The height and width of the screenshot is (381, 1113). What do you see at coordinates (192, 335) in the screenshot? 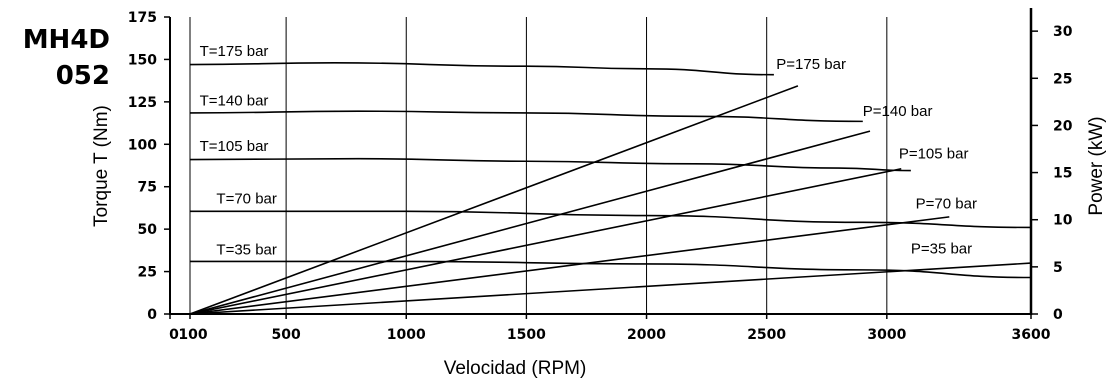
I see `x-tick-label: 100` at bounding box center [192, 335].